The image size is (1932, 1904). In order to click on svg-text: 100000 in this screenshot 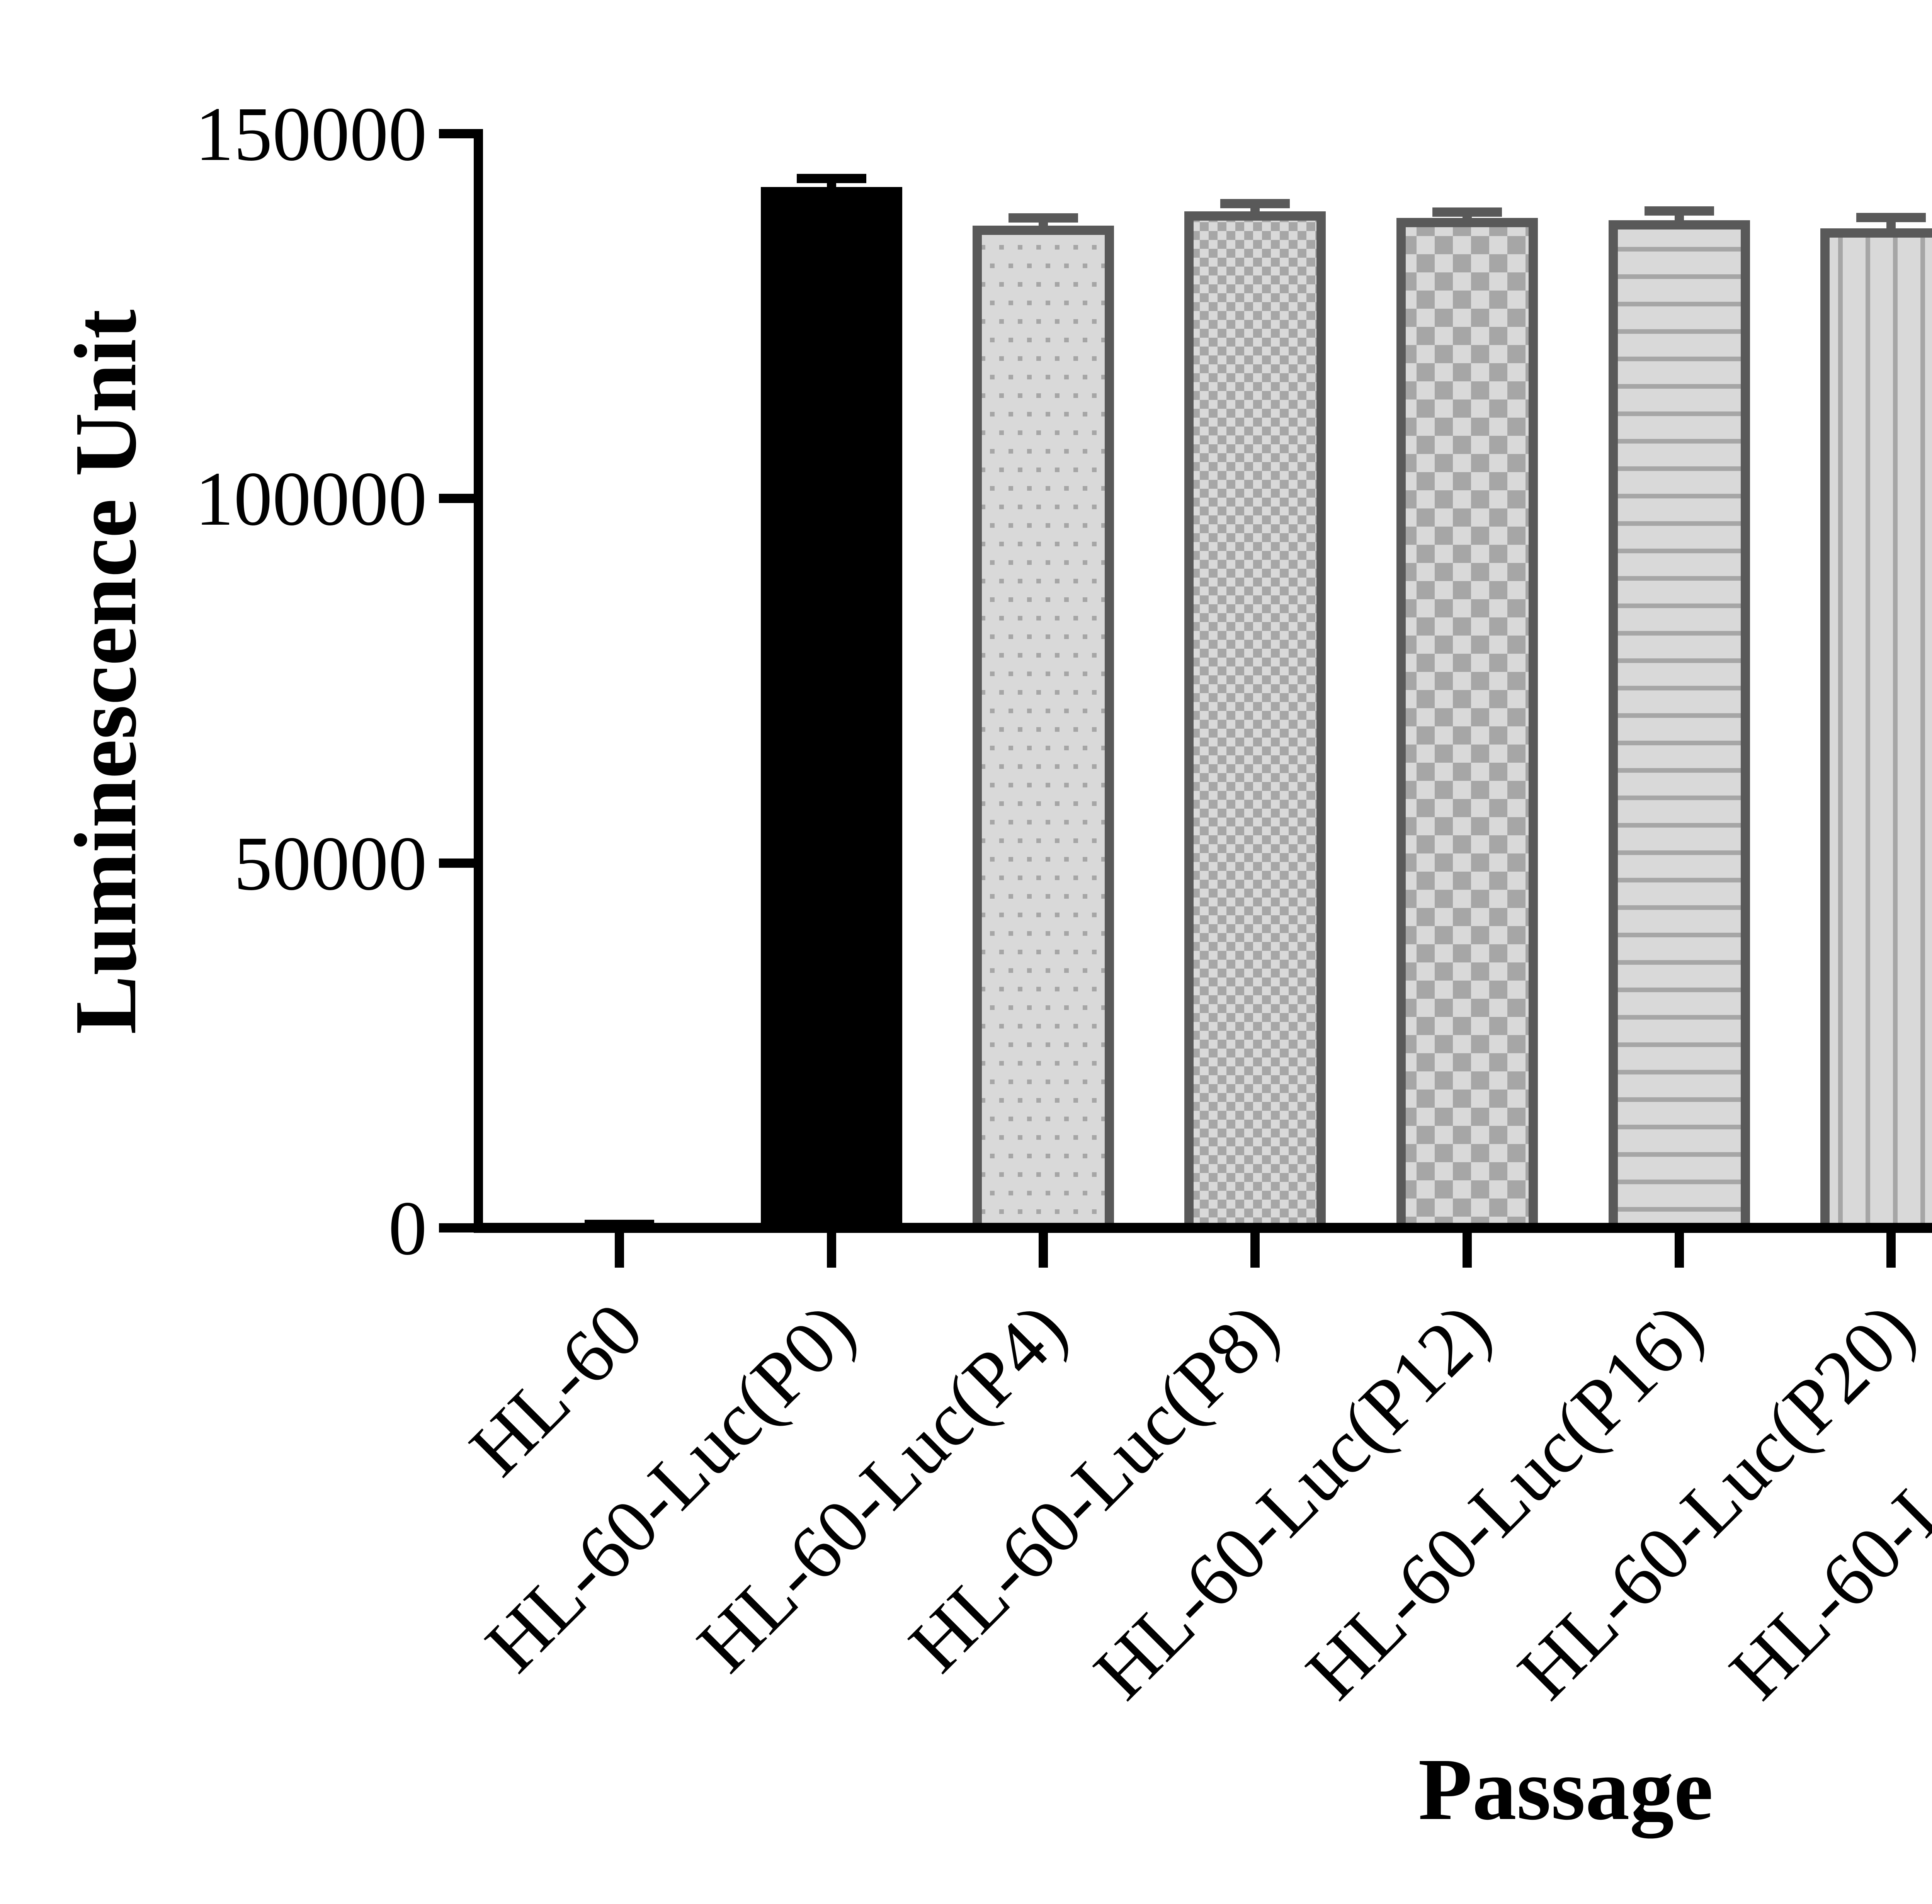, I will do `click(311, 499)`.